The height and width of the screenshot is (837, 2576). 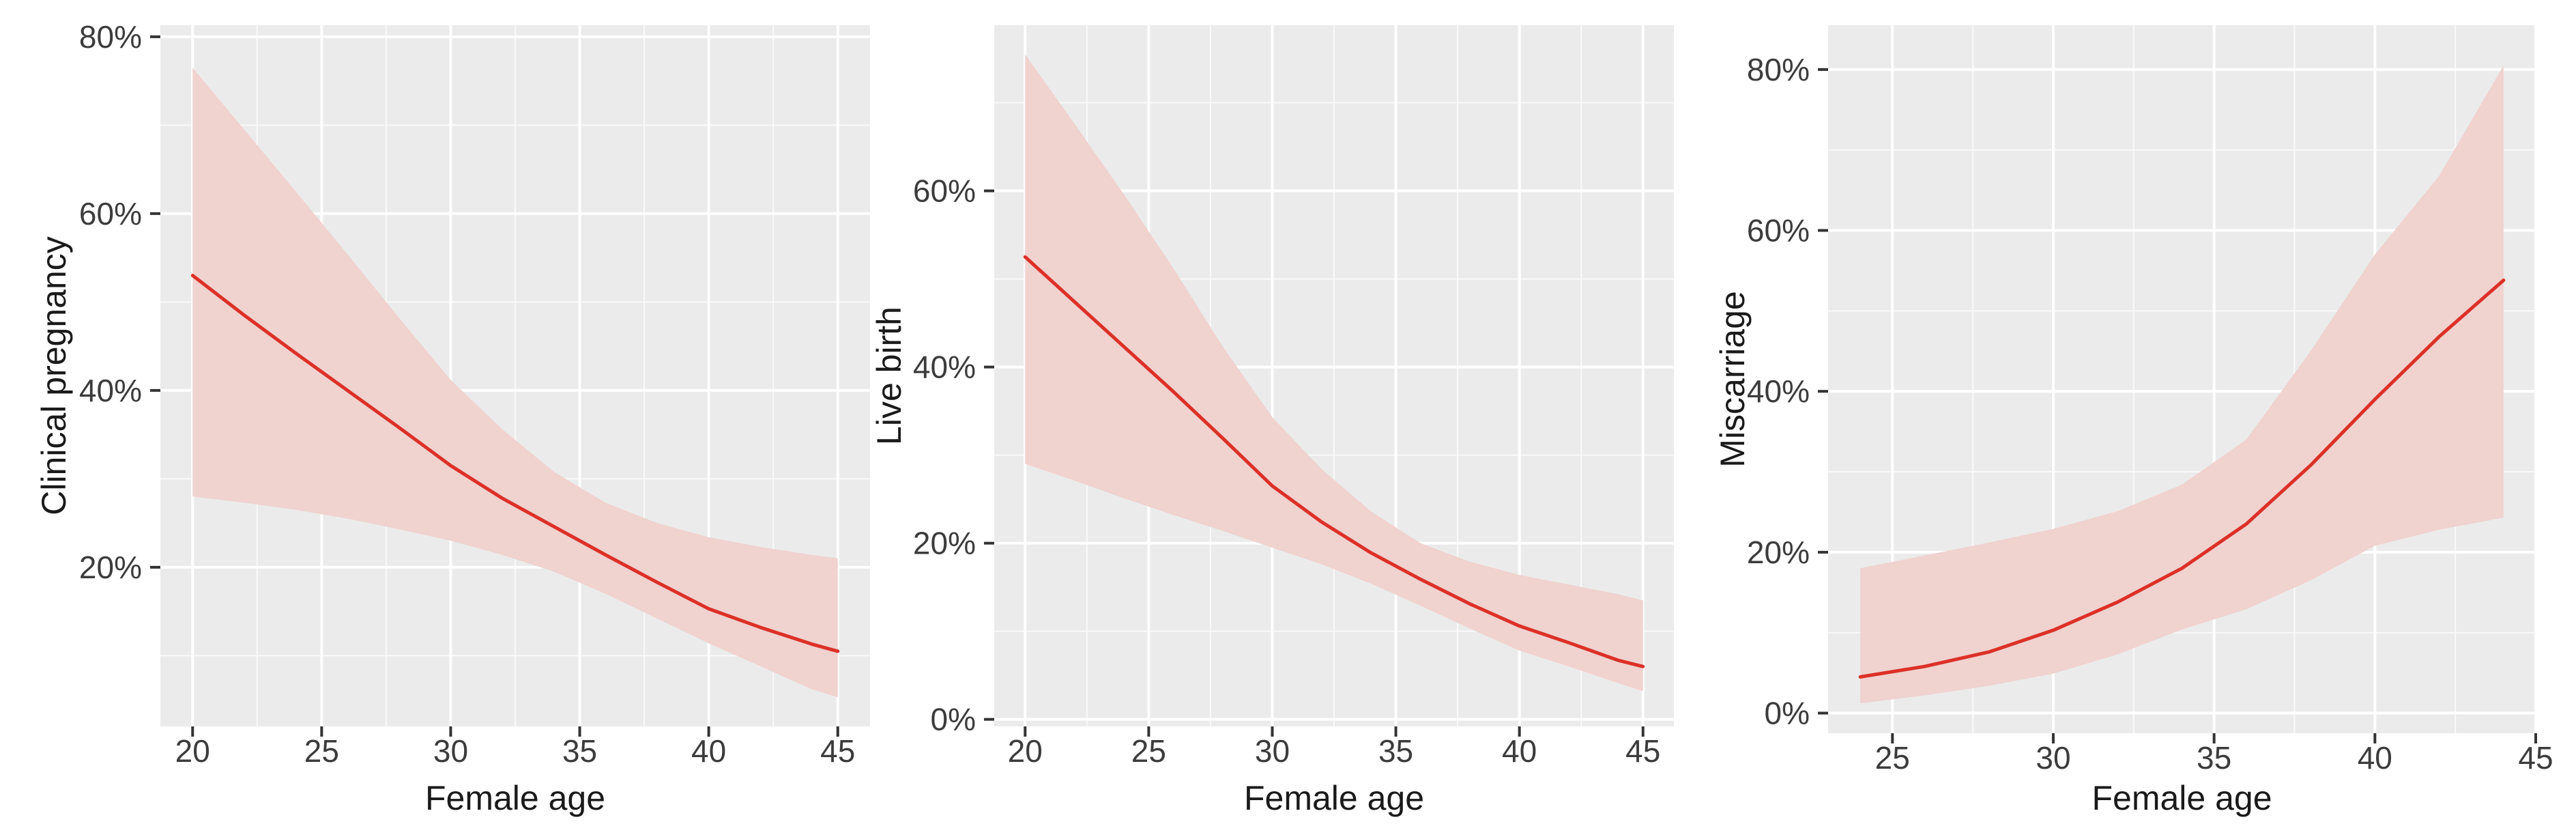 I want to click on y-axis-label: Live birth, so click(x=889, y=376).